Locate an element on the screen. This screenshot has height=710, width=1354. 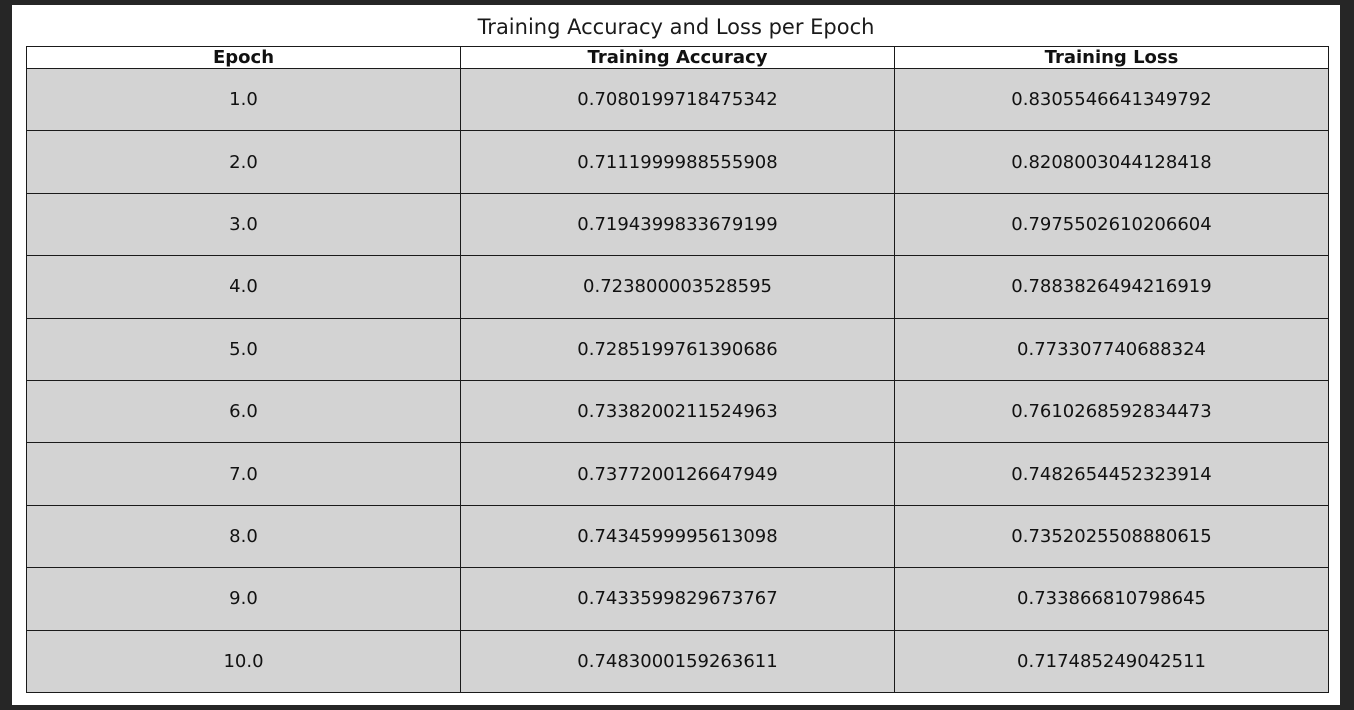
table-row: 4.0 0.723800003528595 0.7883826494216919 is located at coordinates (677, 287).